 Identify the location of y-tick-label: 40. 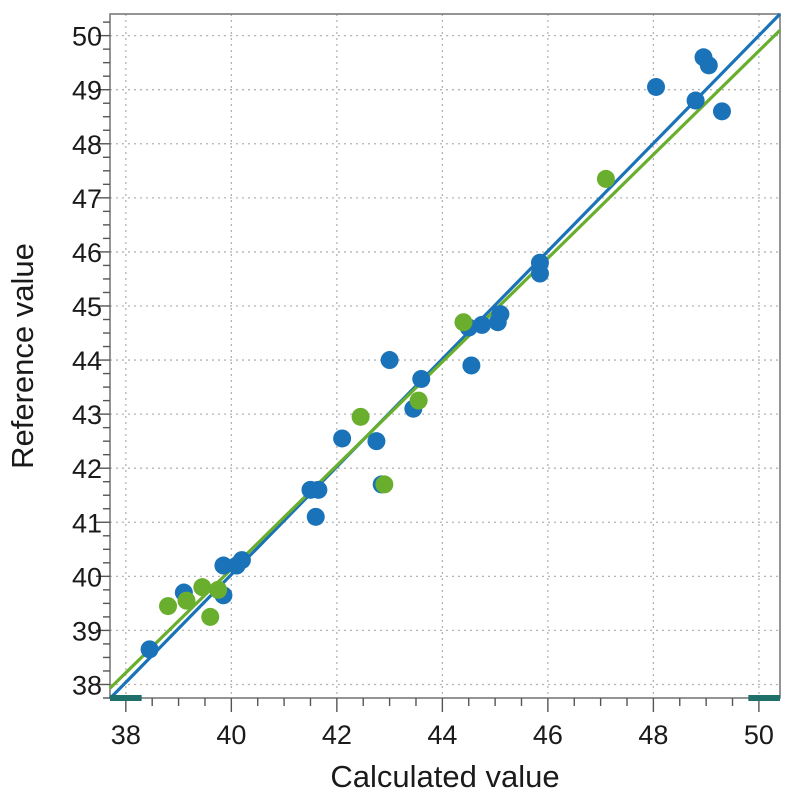
(87, 577).